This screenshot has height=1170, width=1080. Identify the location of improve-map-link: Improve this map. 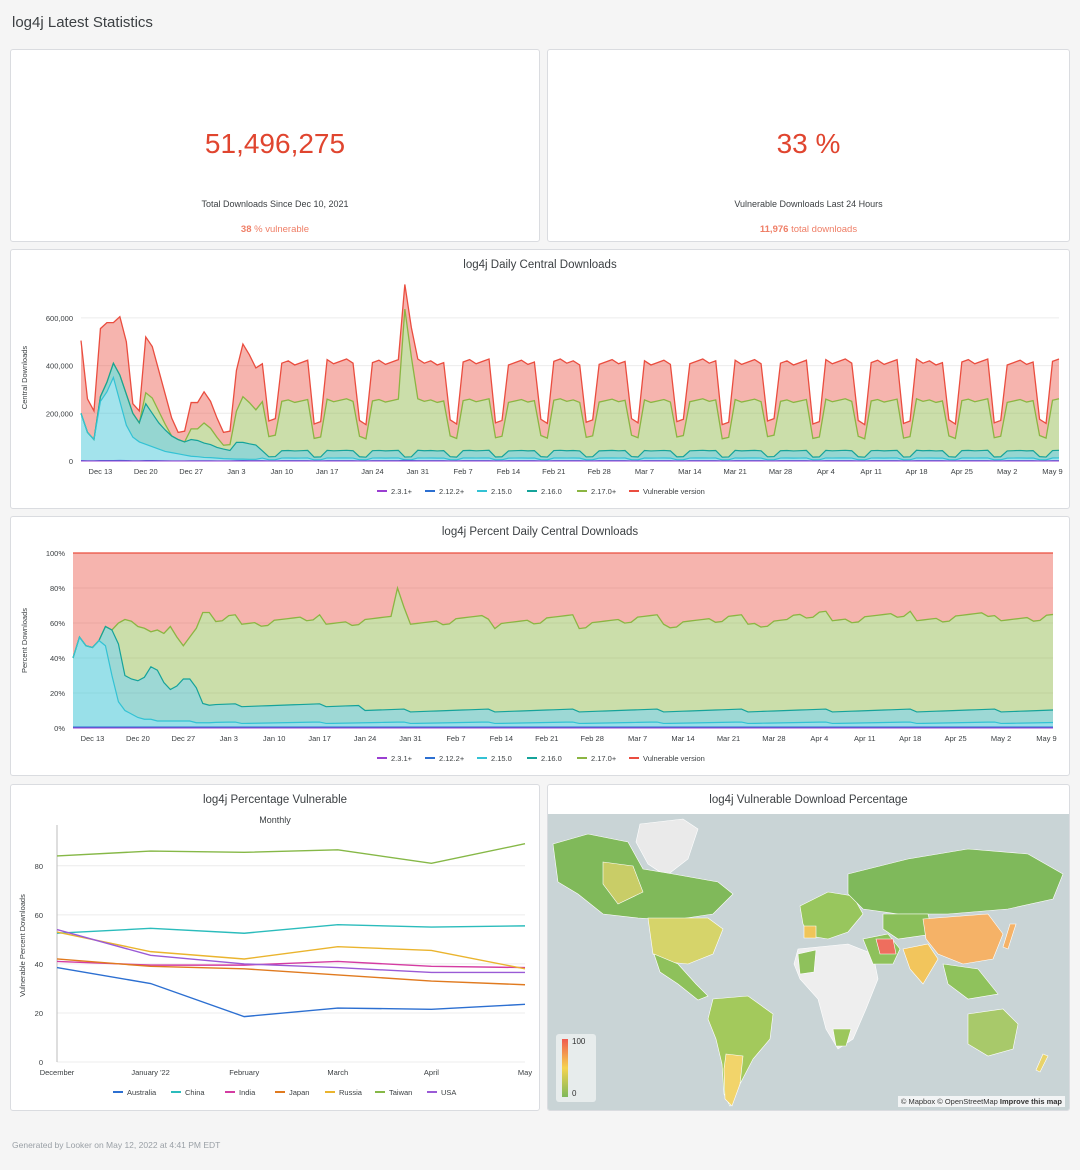
(1030, 1101).